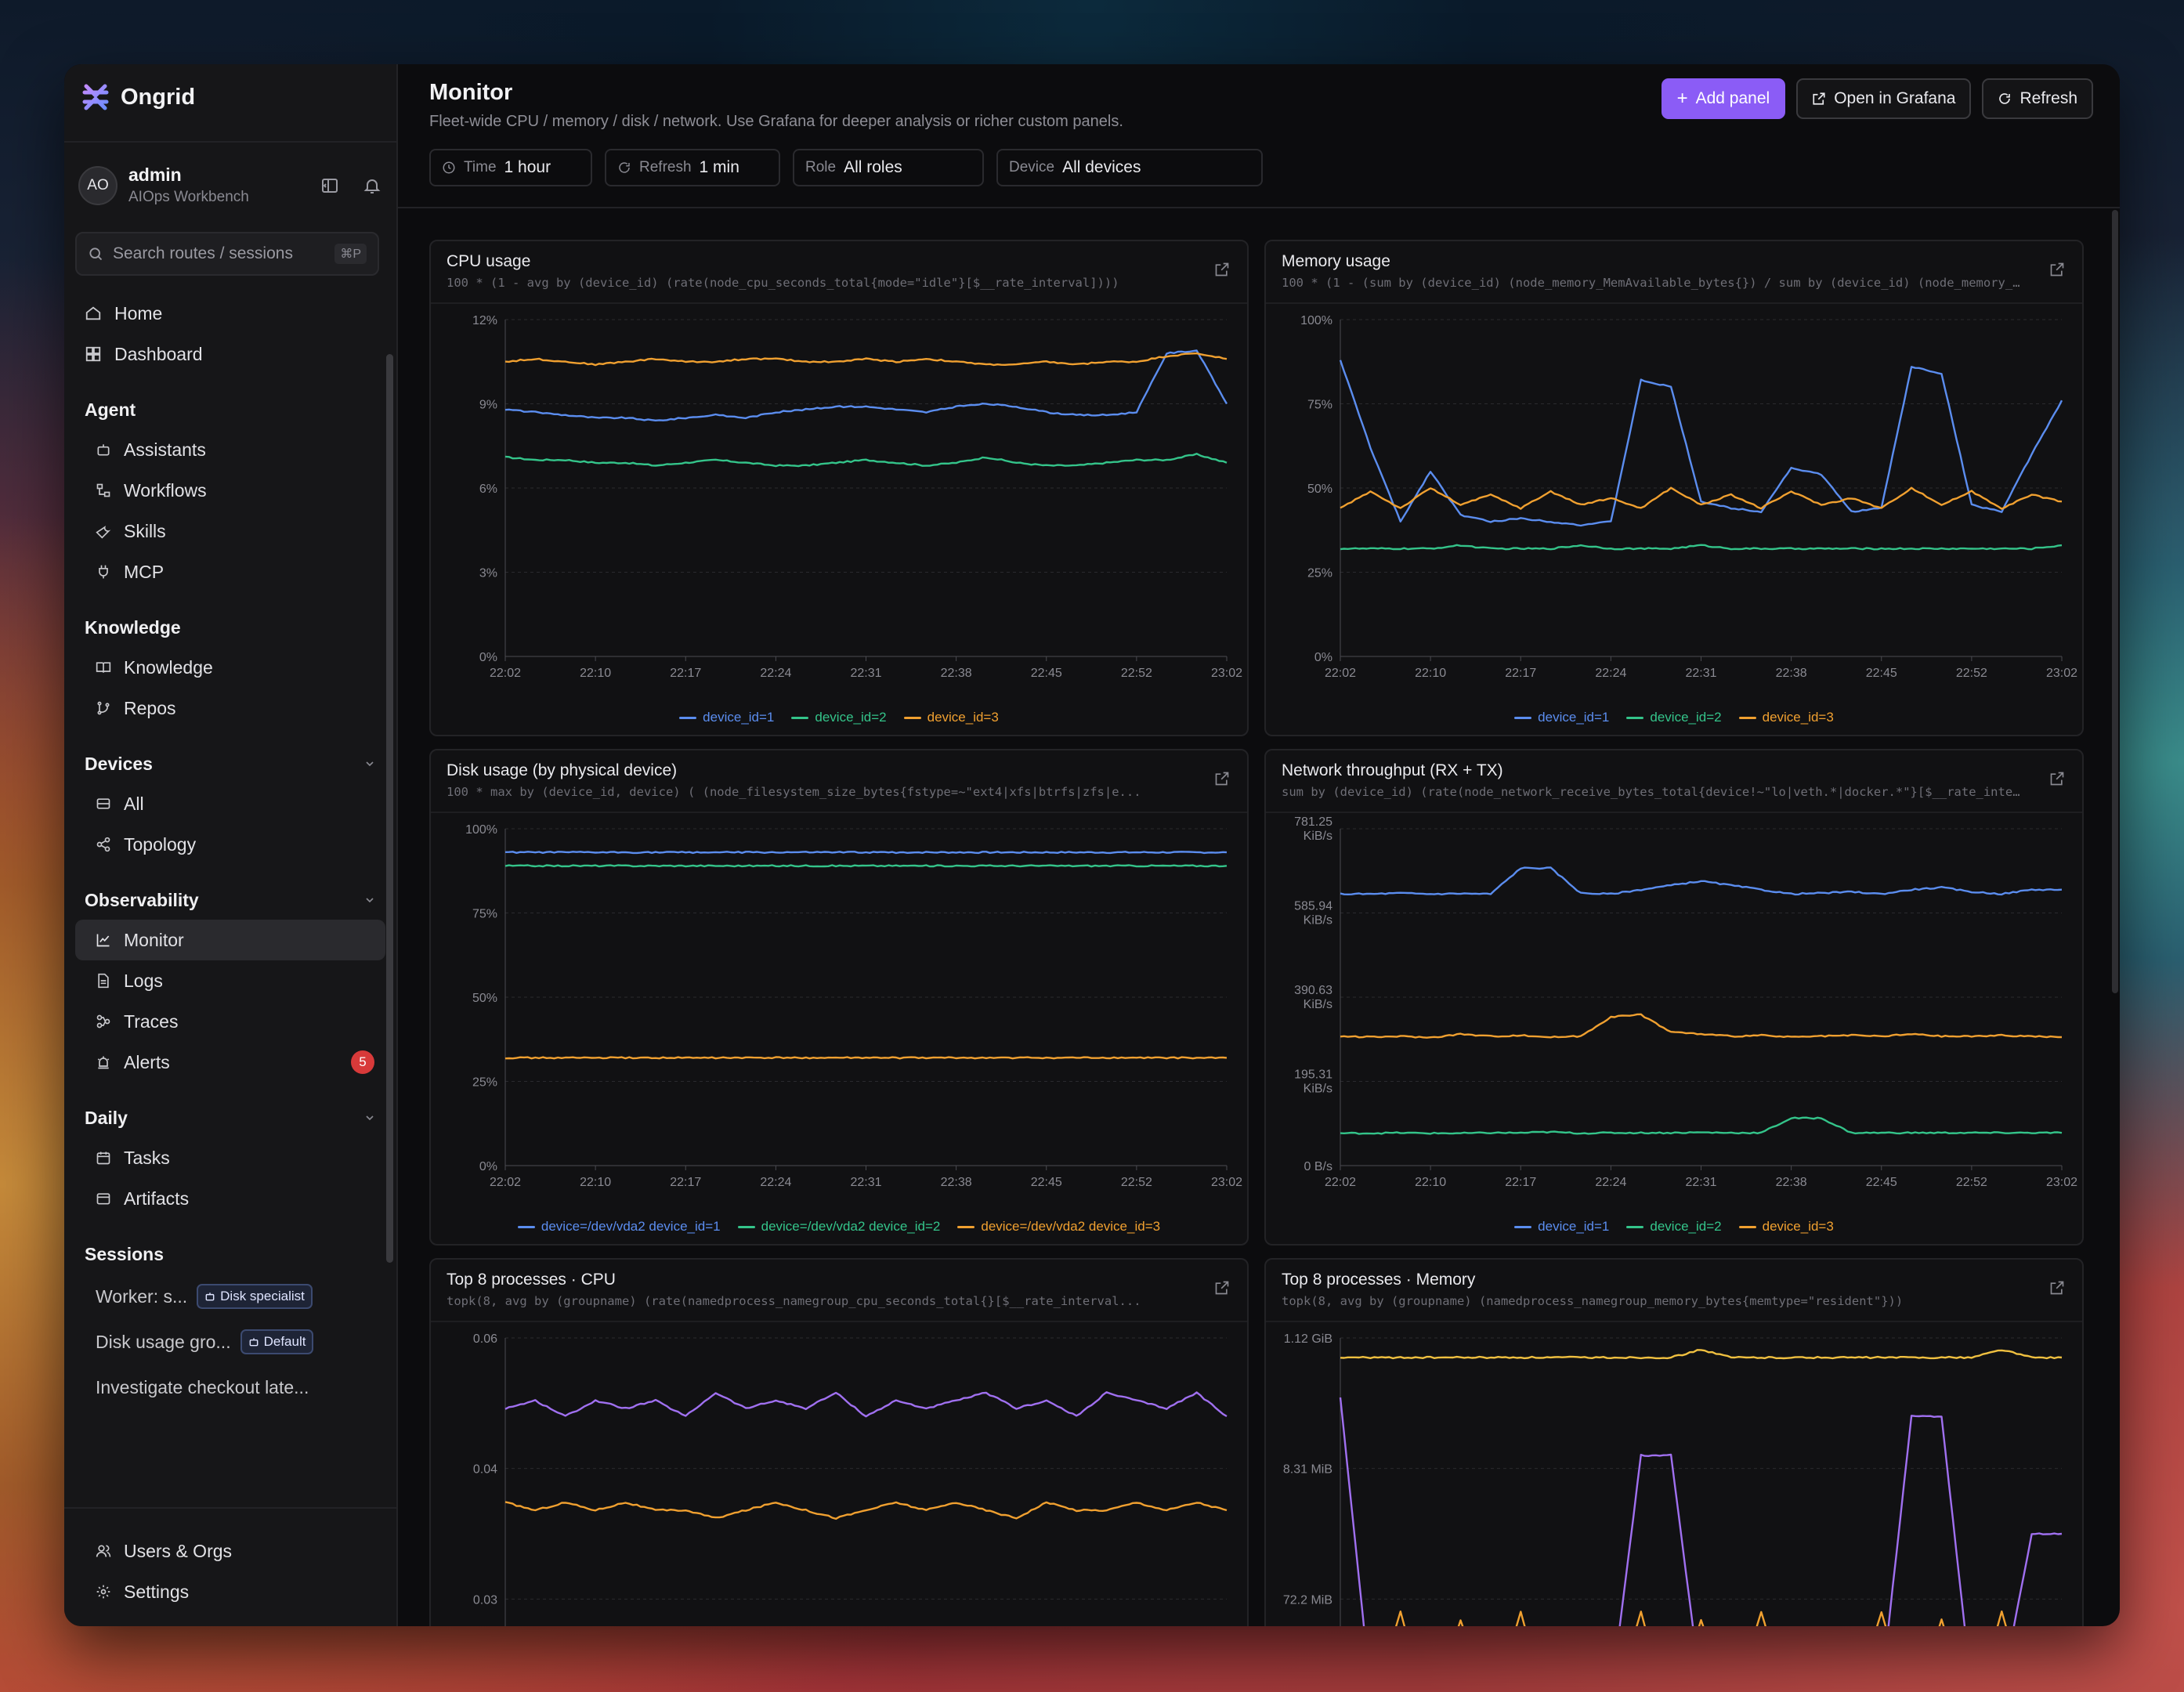  I want to click on app-name: Ongrid, so click(158, 97).